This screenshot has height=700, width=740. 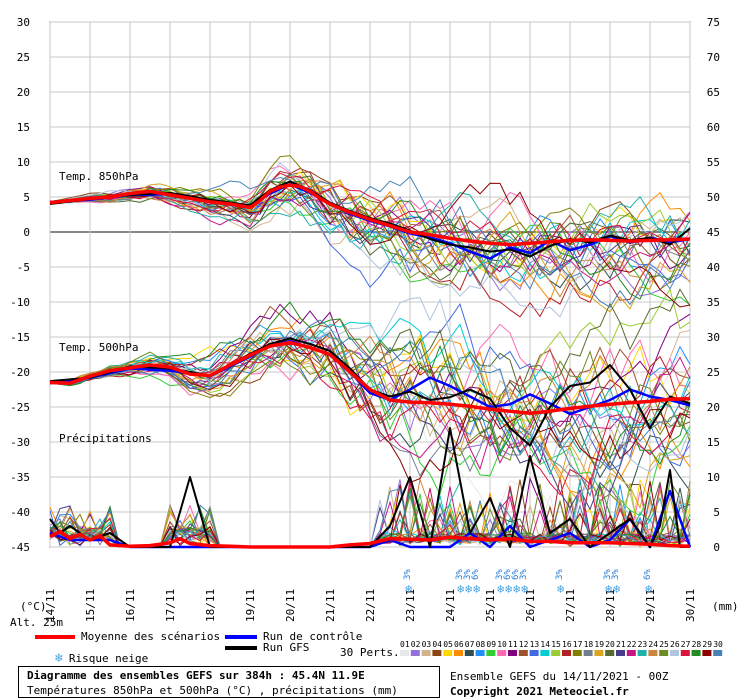 I want to click on right-tick-label: 45, so click(x=713, y=232).